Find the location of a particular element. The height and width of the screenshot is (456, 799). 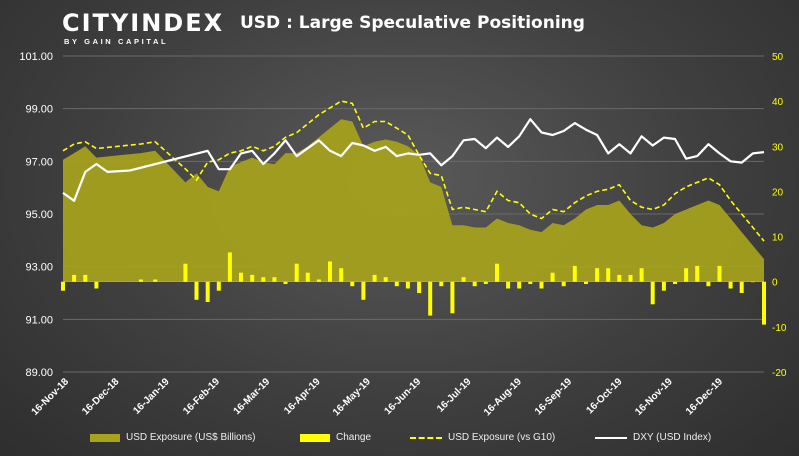

y-left-tick-label: 91.00 is located at coordinates (39, 320).